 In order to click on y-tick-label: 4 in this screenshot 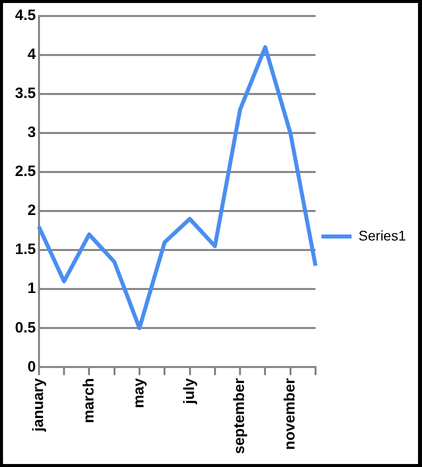, I will do `click(32, 55)`.